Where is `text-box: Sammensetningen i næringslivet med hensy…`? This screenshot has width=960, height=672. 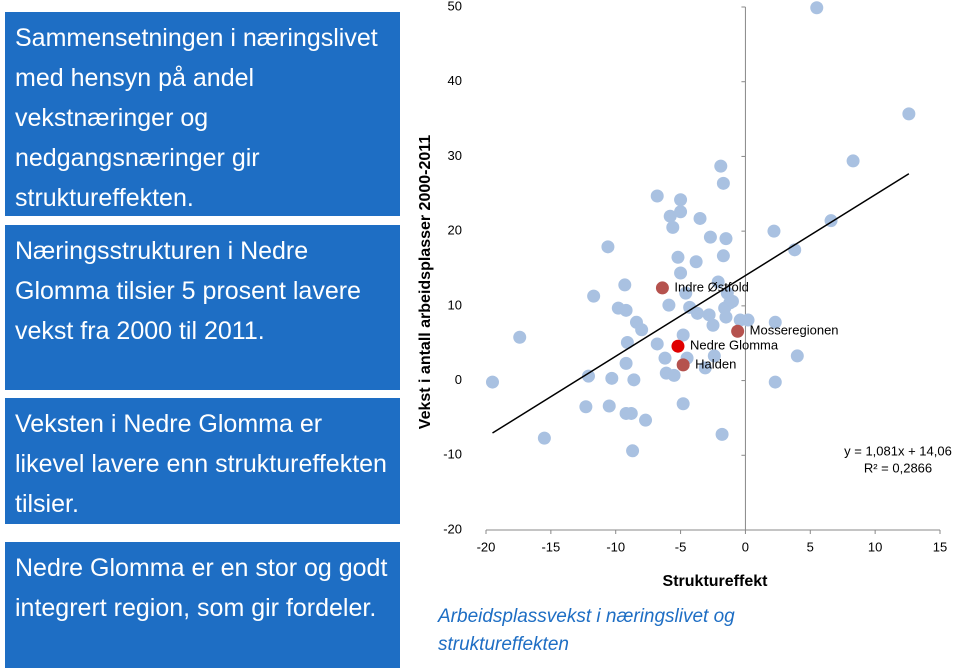 text-box: Sammensetningen i næringslivet med hensy… is located at coordinates (202, 114).